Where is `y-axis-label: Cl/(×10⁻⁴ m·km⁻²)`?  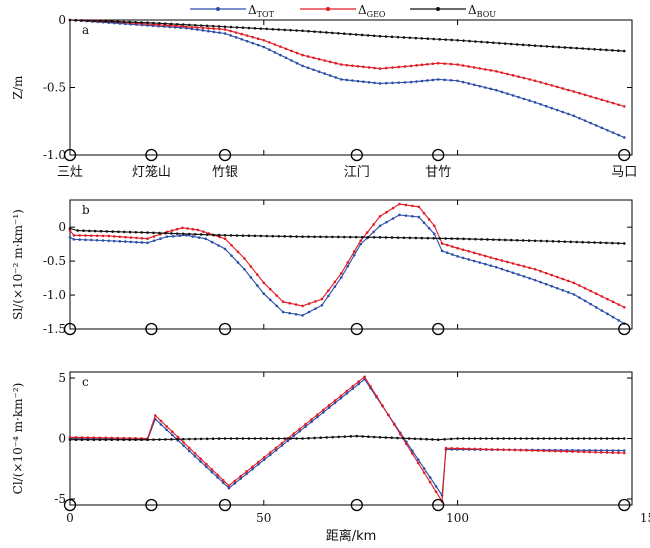 y-axis-label: Cl/(×10⁻⁴ m·km⁻²) is located at coordinates (18, 439).